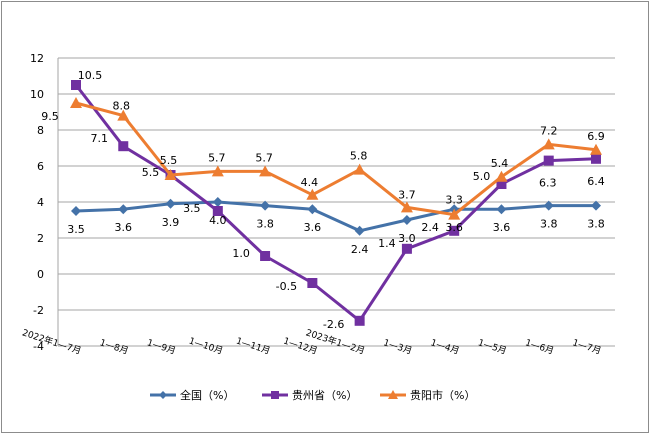  What do you see at coordinates (50, 116) in the screenshot?
I see `guiyang-series-data-label: 9.5` at bounding box center [50, 116].